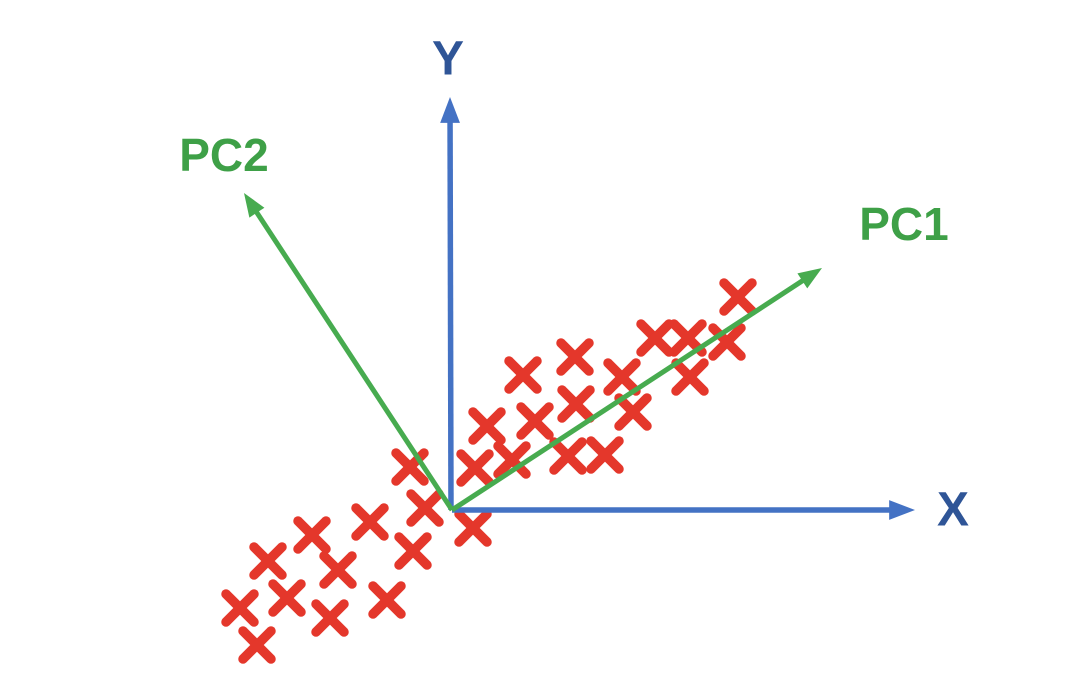 This screenshot has width=1080, height=691. I want to click on y-axis-line, so click(450, 315).